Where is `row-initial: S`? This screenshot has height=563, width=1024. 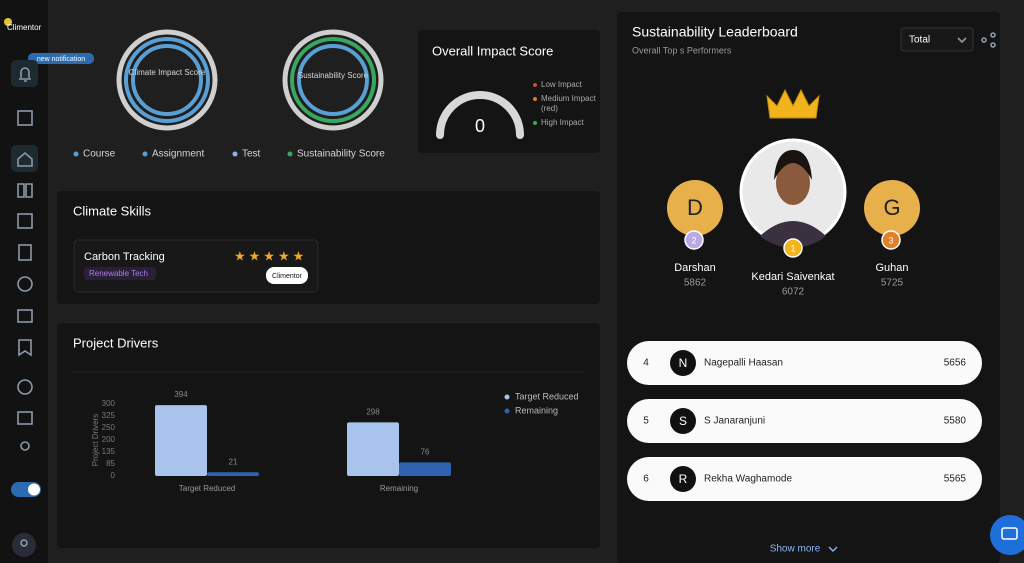 row-initial: S is located at coordinates (683, 421).